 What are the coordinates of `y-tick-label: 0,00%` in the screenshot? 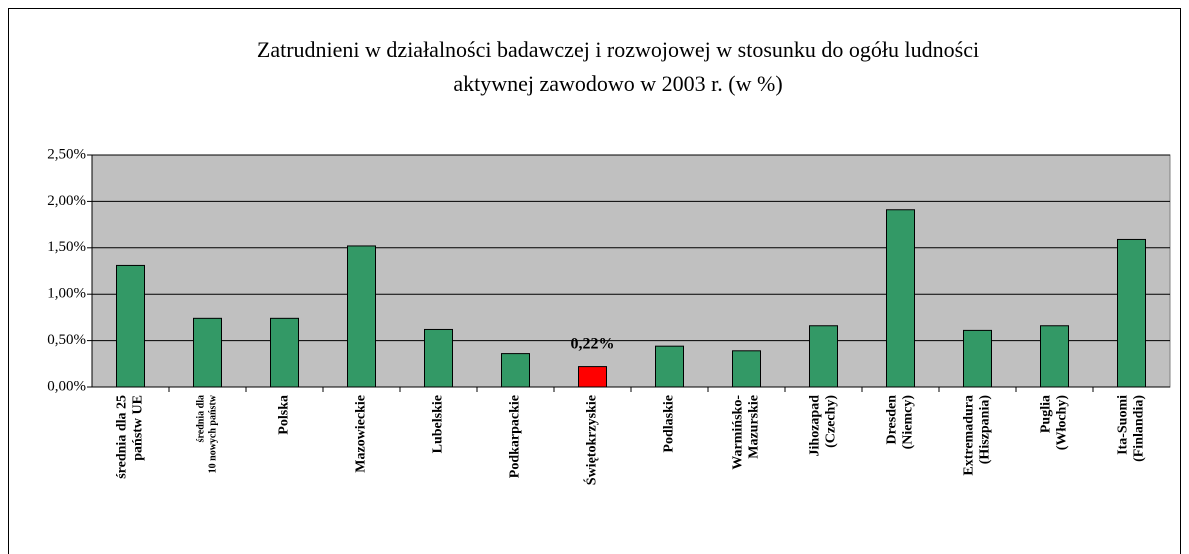 It's located at (66, 386).